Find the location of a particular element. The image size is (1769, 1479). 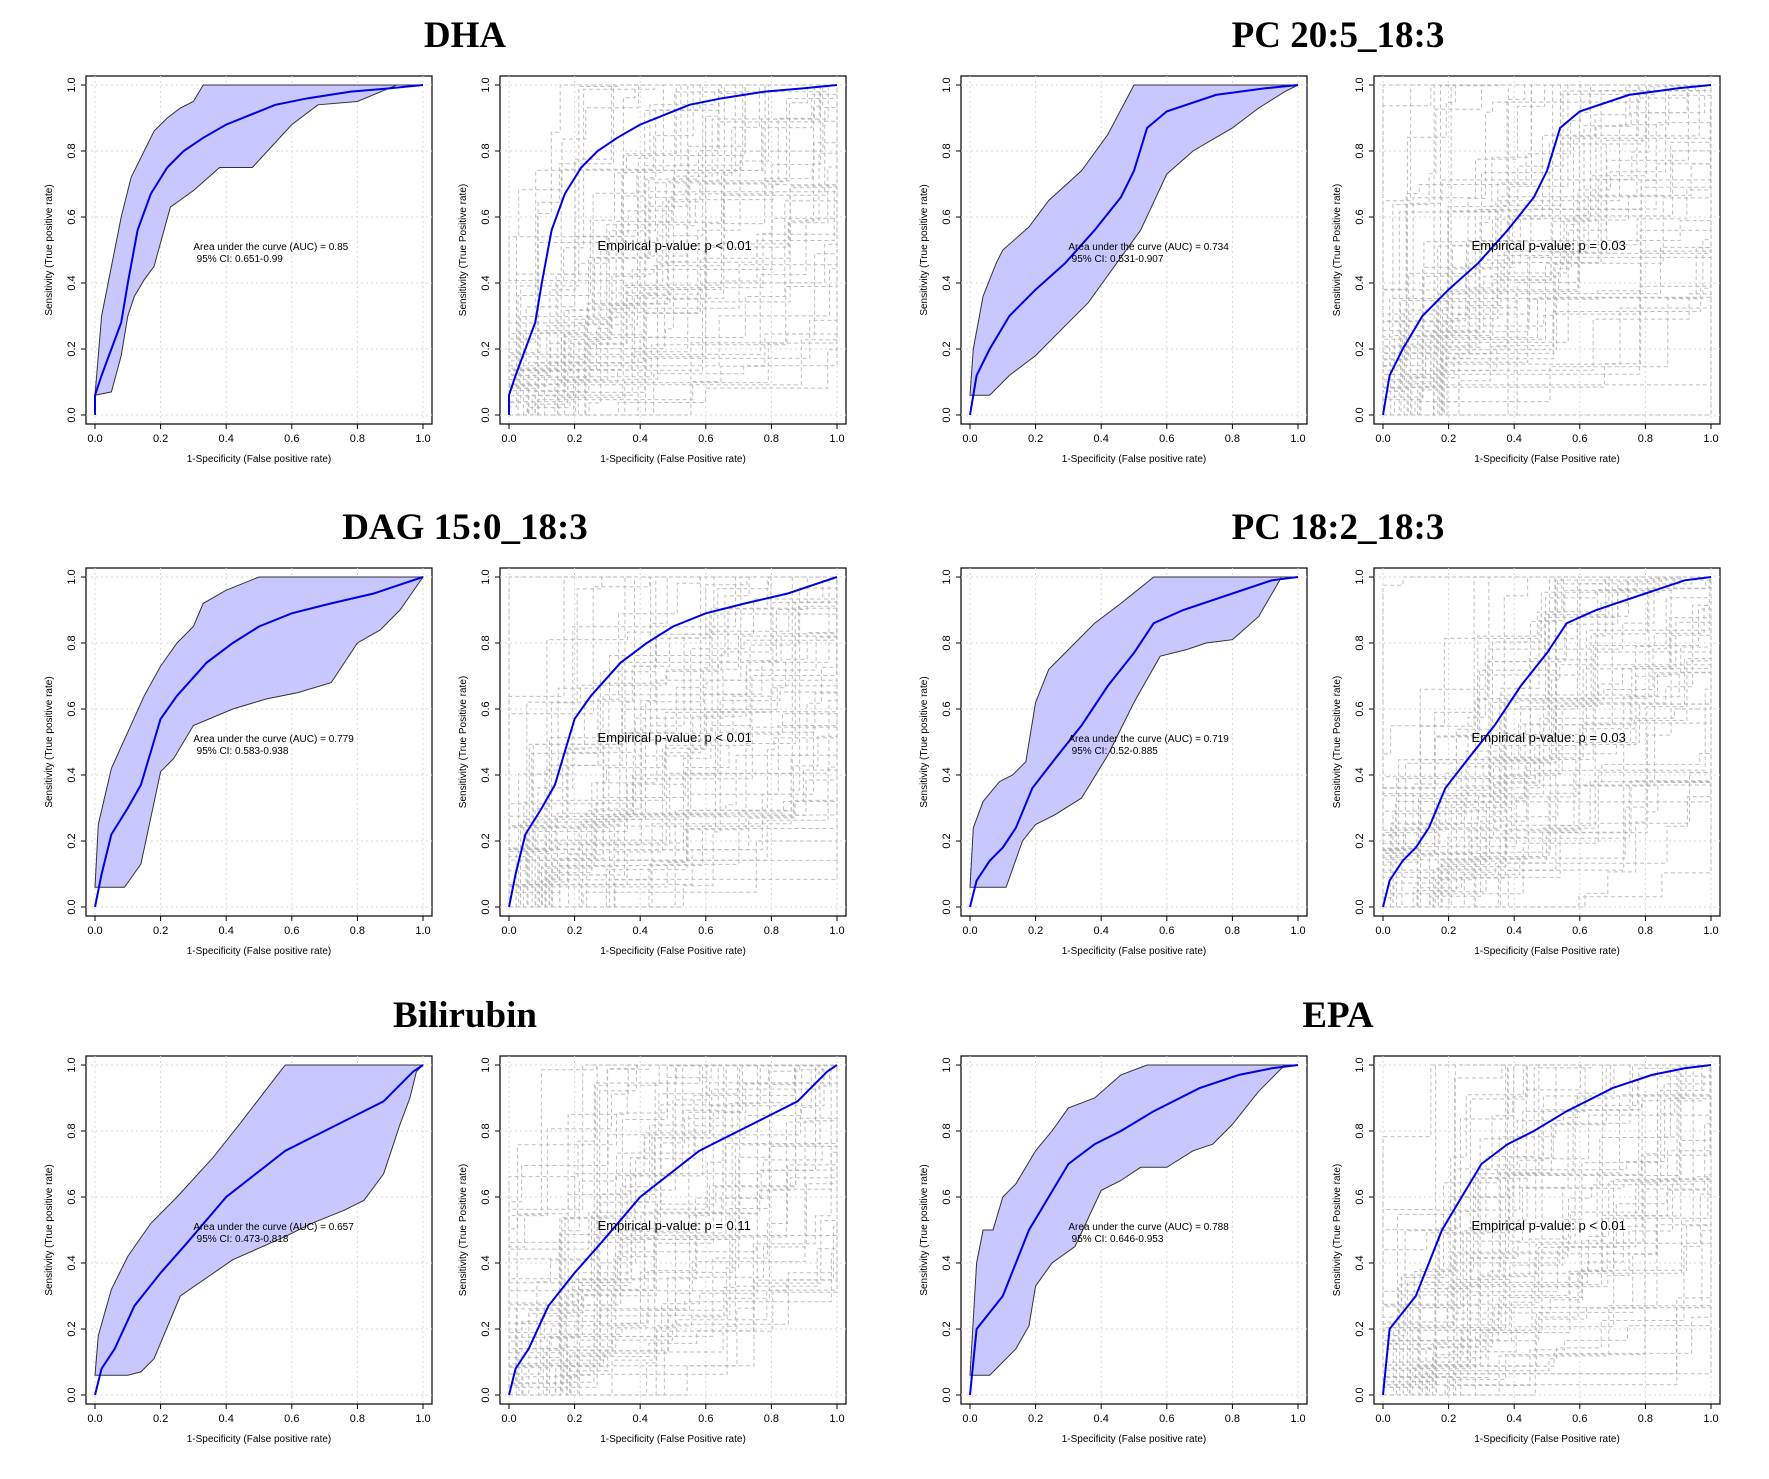

panel-title: PC 20:5_18:3 is located at coordinates (1338, 35).